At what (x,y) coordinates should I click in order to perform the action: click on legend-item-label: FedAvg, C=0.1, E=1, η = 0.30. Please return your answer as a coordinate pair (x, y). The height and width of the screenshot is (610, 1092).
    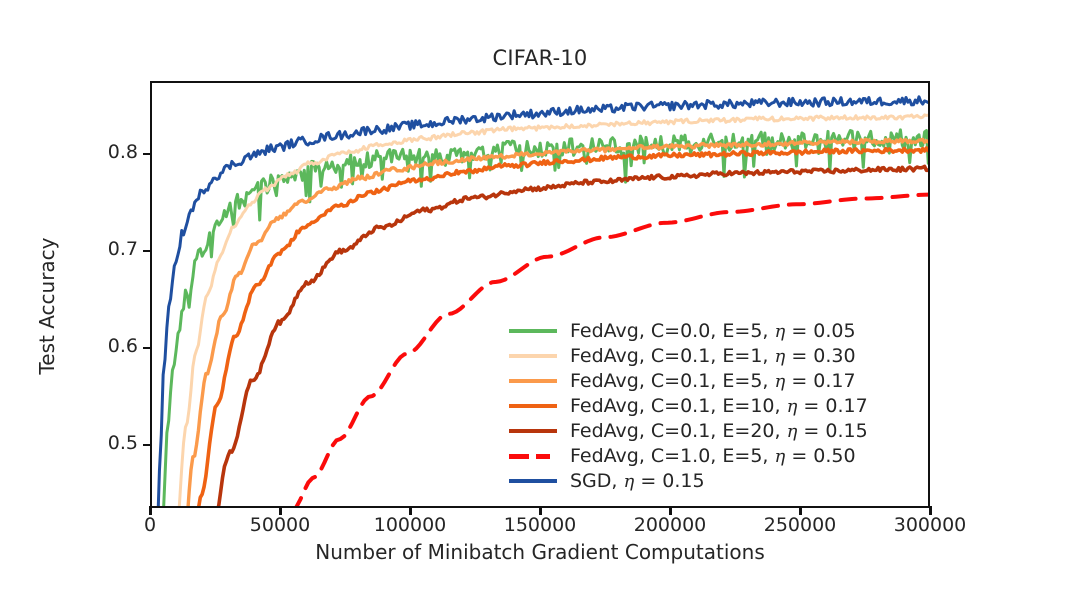
    Looking at the image, I should click on (713, 355).